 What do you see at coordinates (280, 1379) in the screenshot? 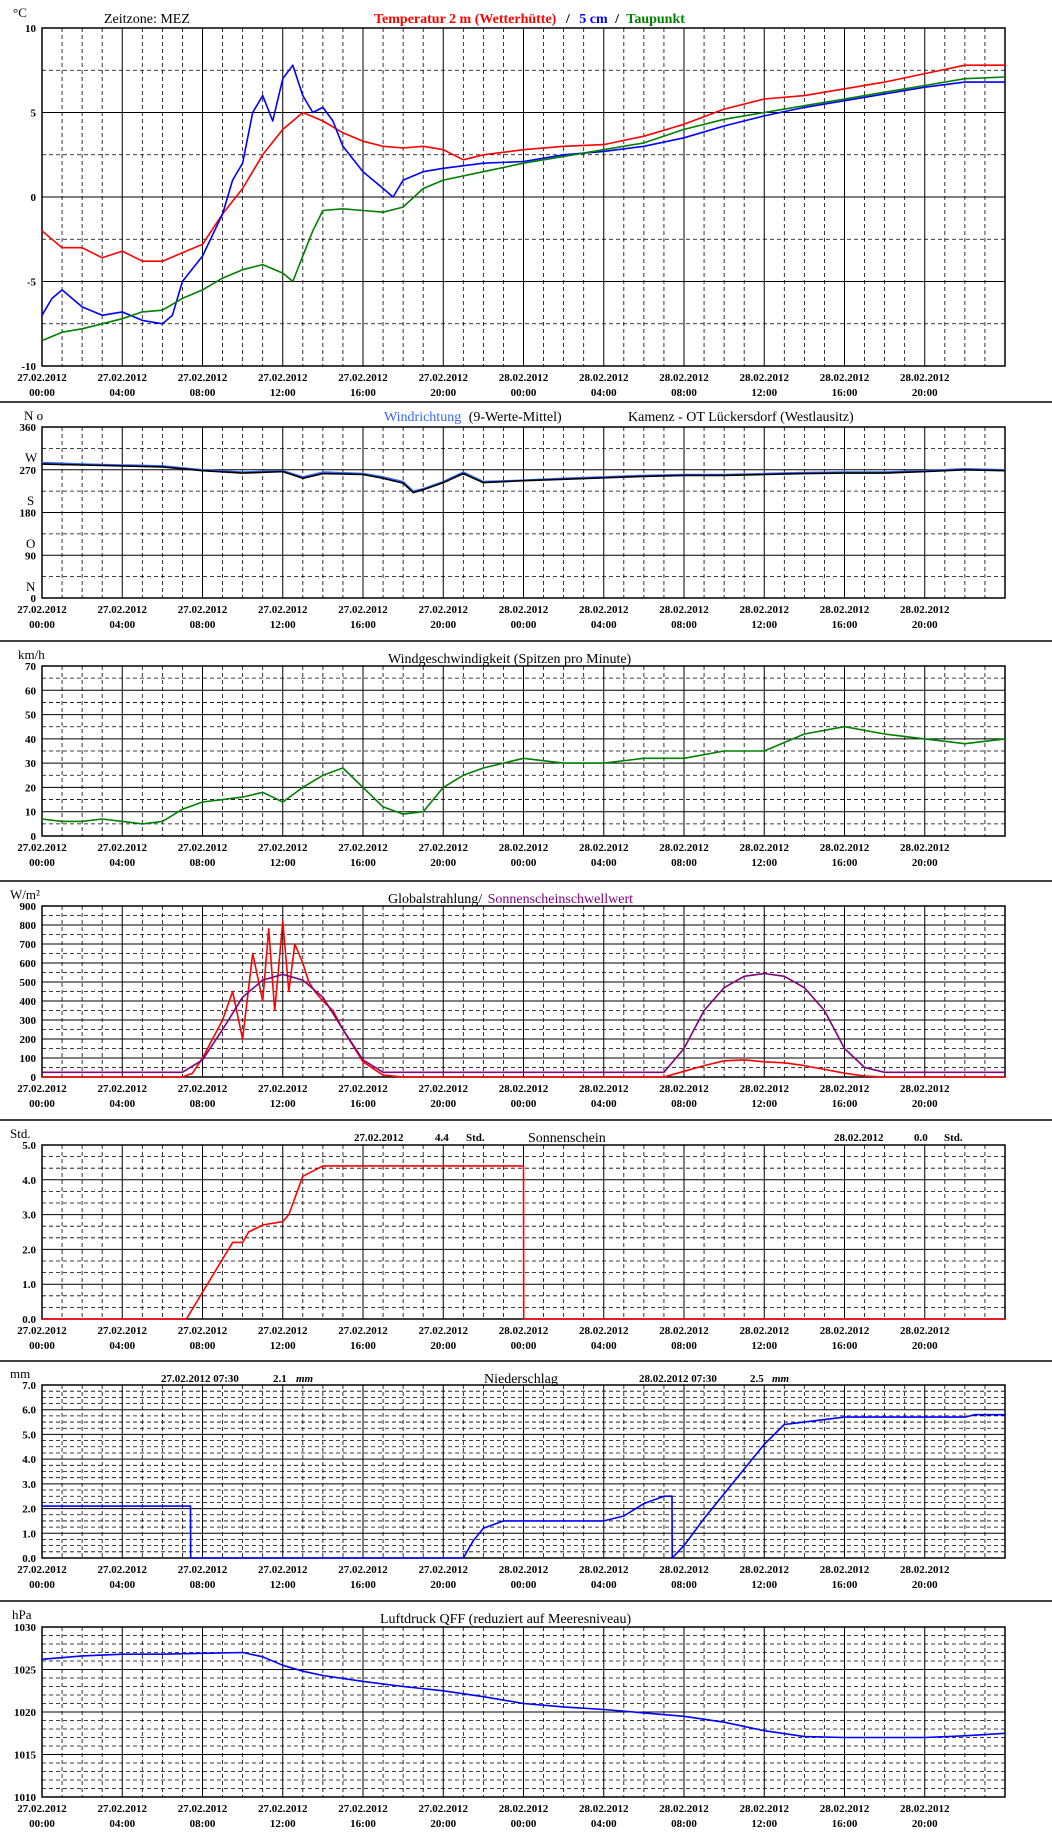
I see `precip-day1-value: 2.1` at bounding box center [280, 1379].